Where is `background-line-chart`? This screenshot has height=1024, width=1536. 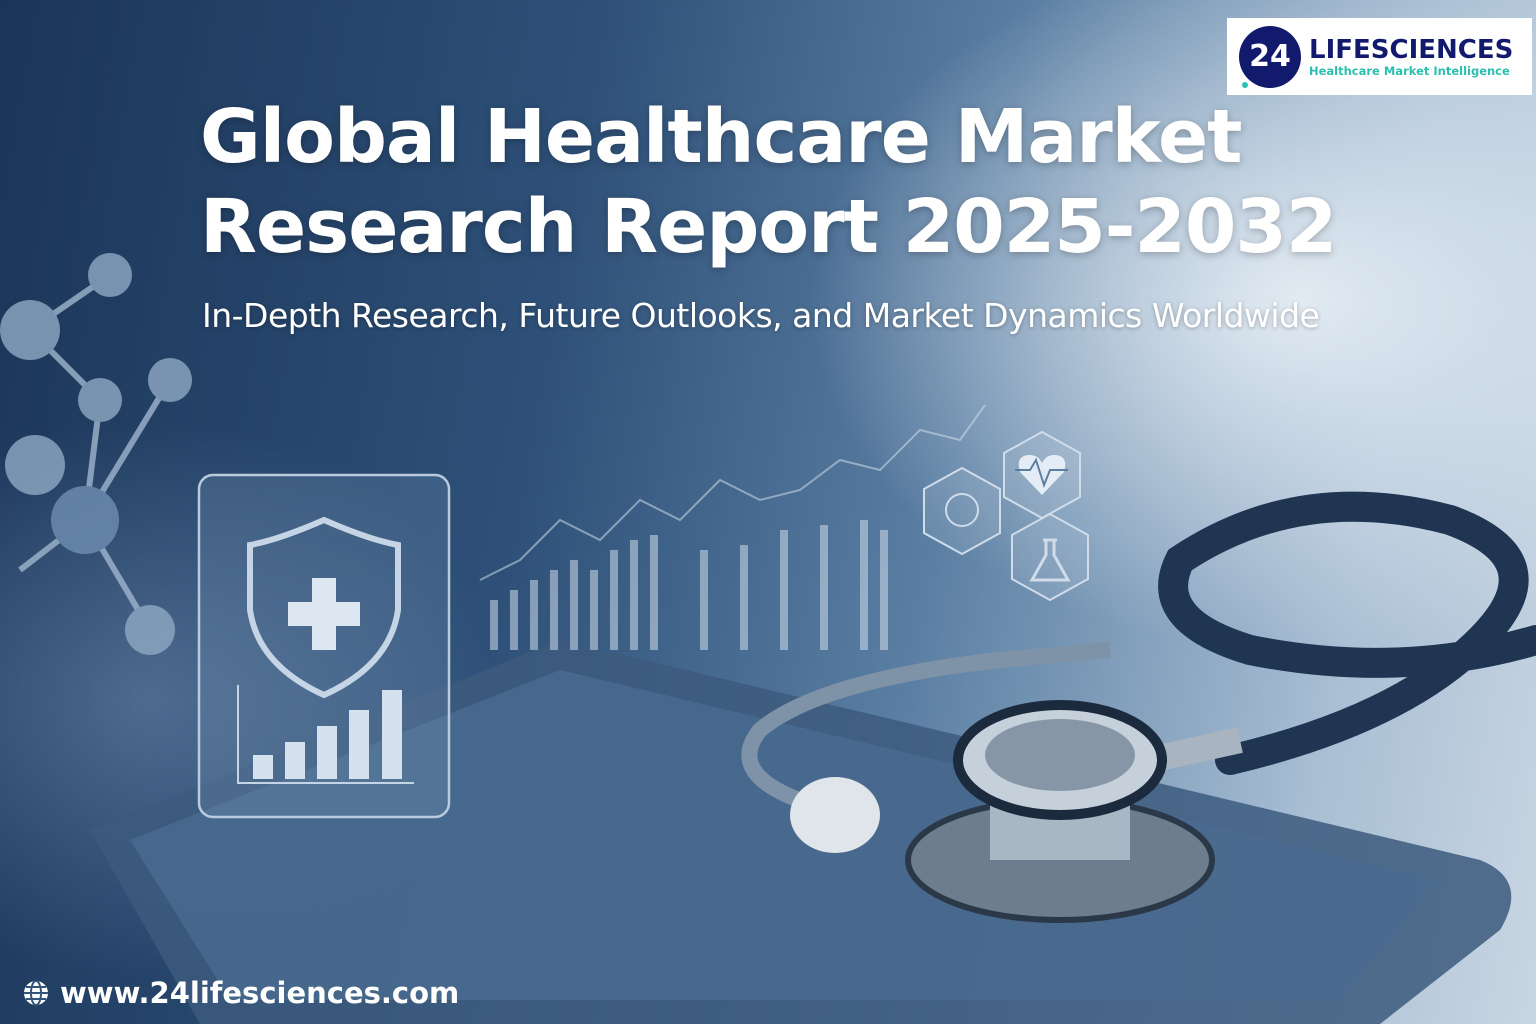 background-line-chart is located at coordinates (732, 527).